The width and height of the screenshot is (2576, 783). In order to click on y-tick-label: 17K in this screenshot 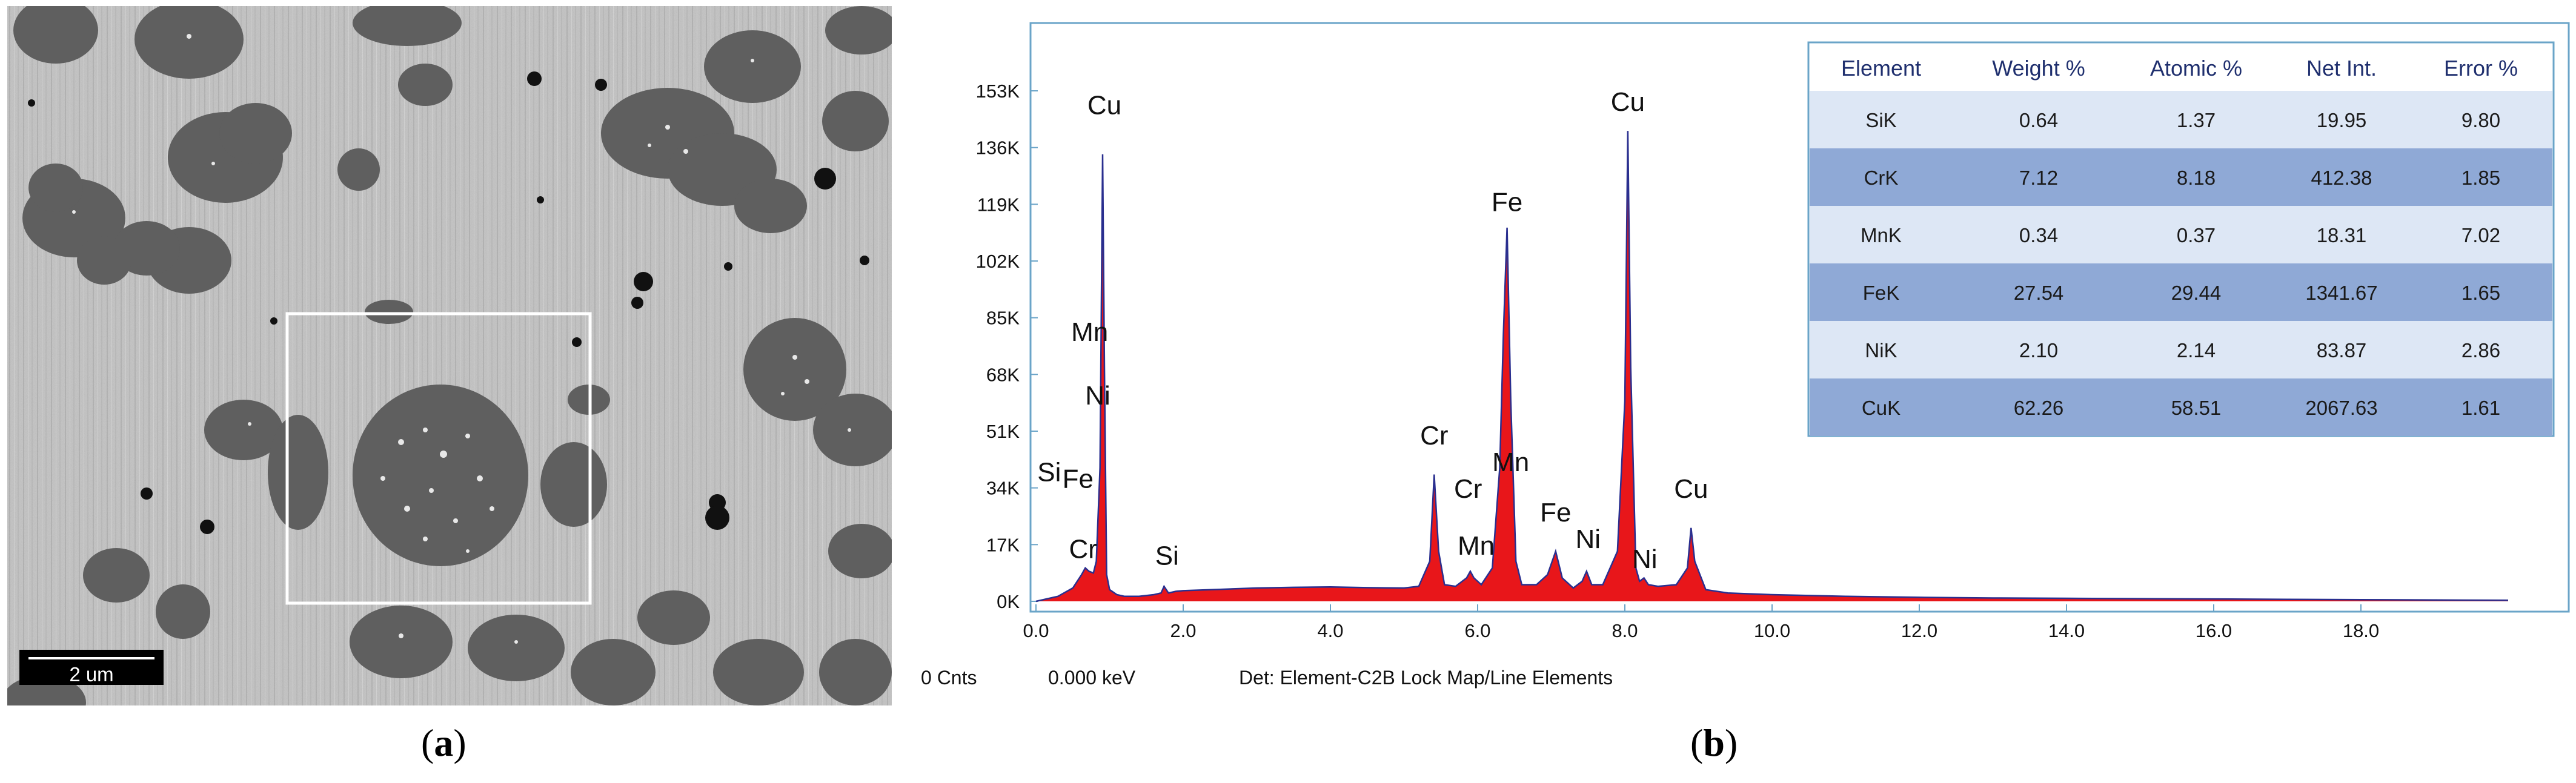, I will do `click(1003, 544)`.